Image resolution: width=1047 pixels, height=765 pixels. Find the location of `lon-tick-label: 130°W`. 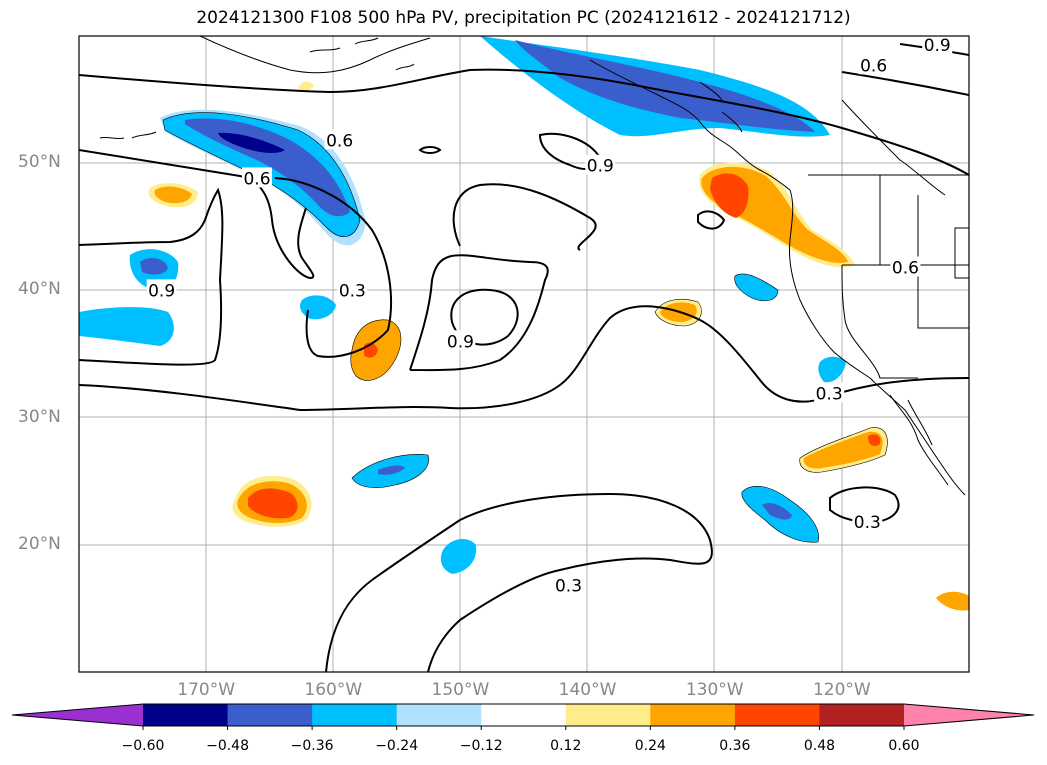

lon-tick-label: 130°W is located at coordinates (714, 690).